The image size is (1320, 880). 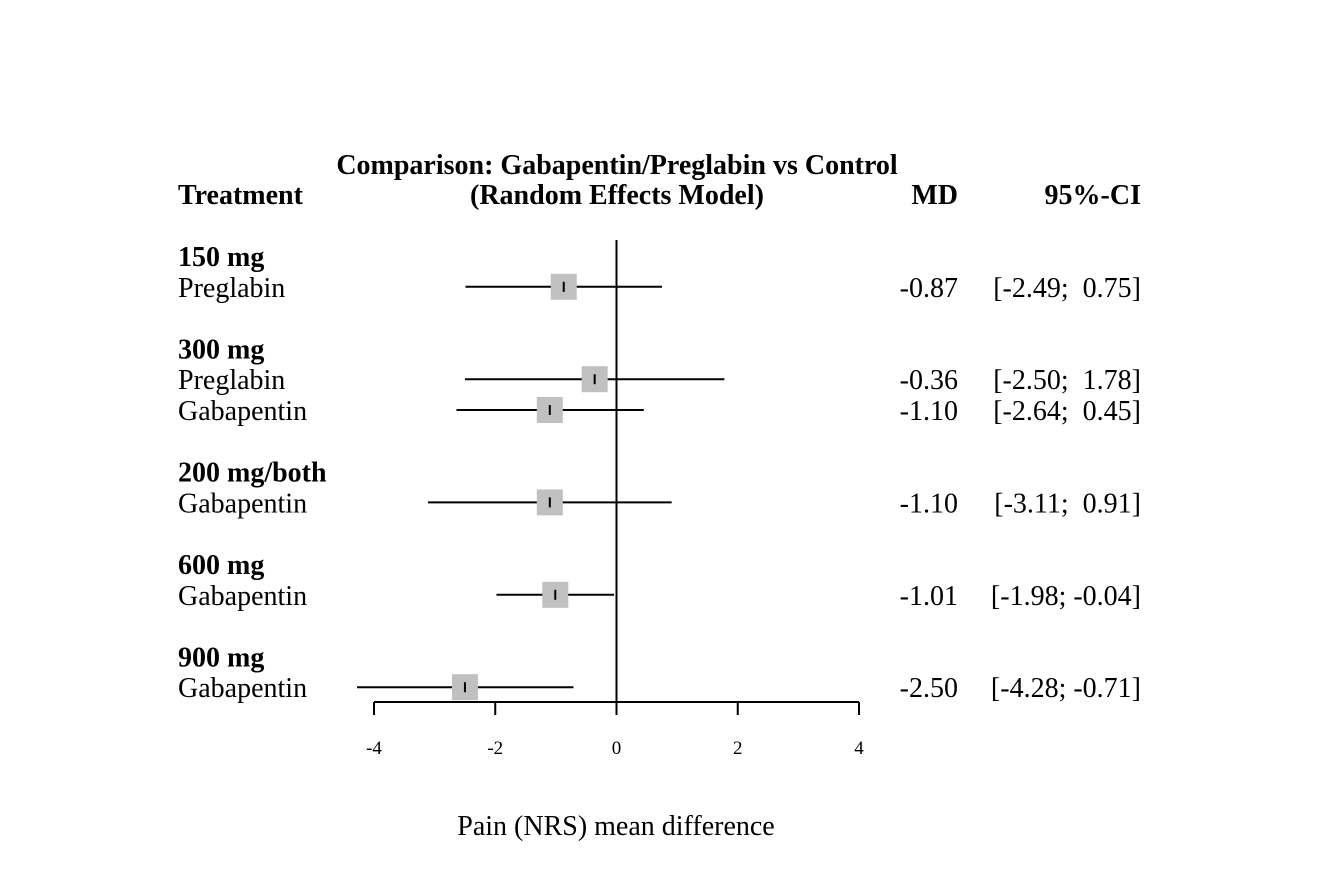 What do you see at coordinates (615, 730) in the screenshot?
I see `x-axis: -4 -2 0 2 4` at bounding box center [615, 730].